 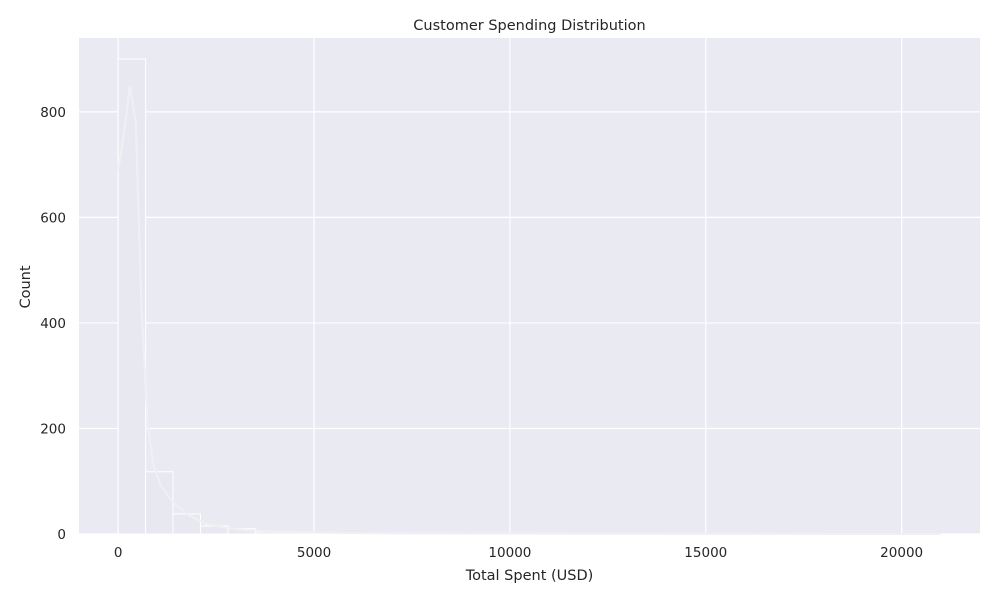 I want to click on y-tick-labels: 0 200 400 600 800, so click(x=53, y=324).